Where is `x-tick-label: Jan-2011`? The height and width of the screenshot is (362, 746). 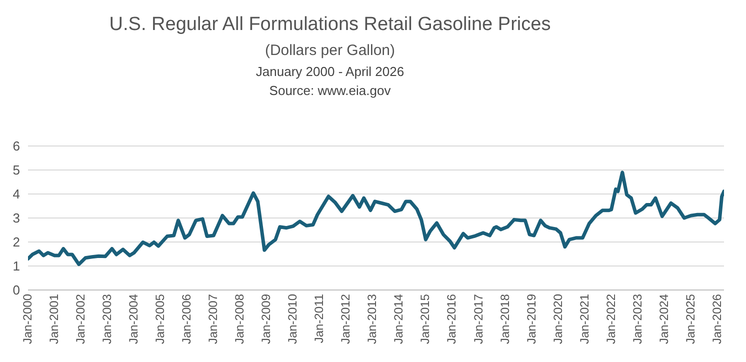
x-tick-label: Jan-2011 is located at coordinates (319, 319).